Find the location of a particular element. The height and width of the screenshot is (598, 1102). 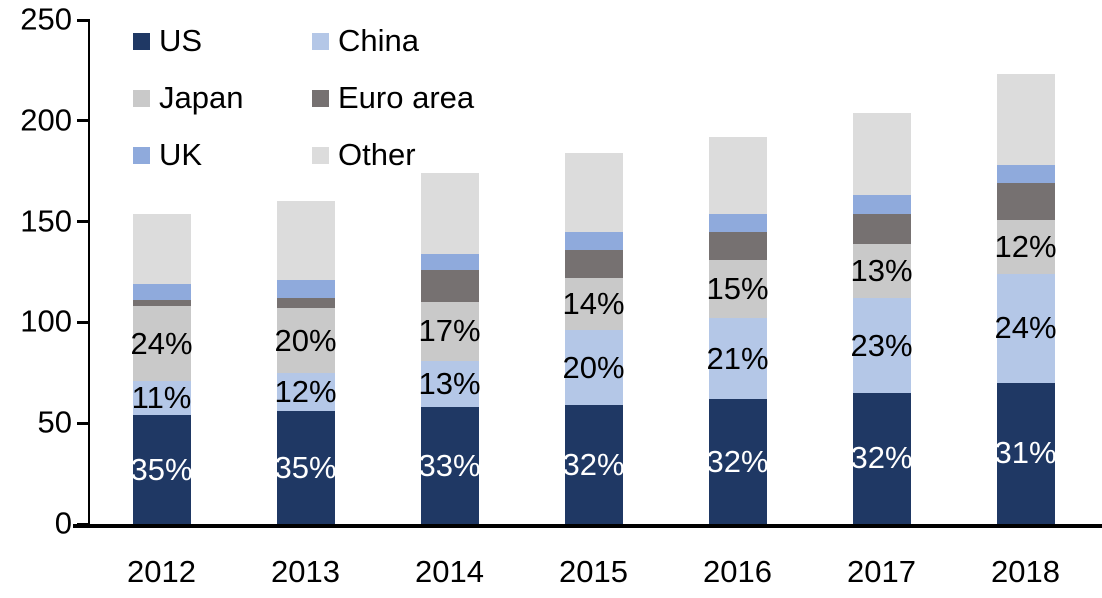

x-axis-category-label: 2018 is located at coordinates (1025, 571).